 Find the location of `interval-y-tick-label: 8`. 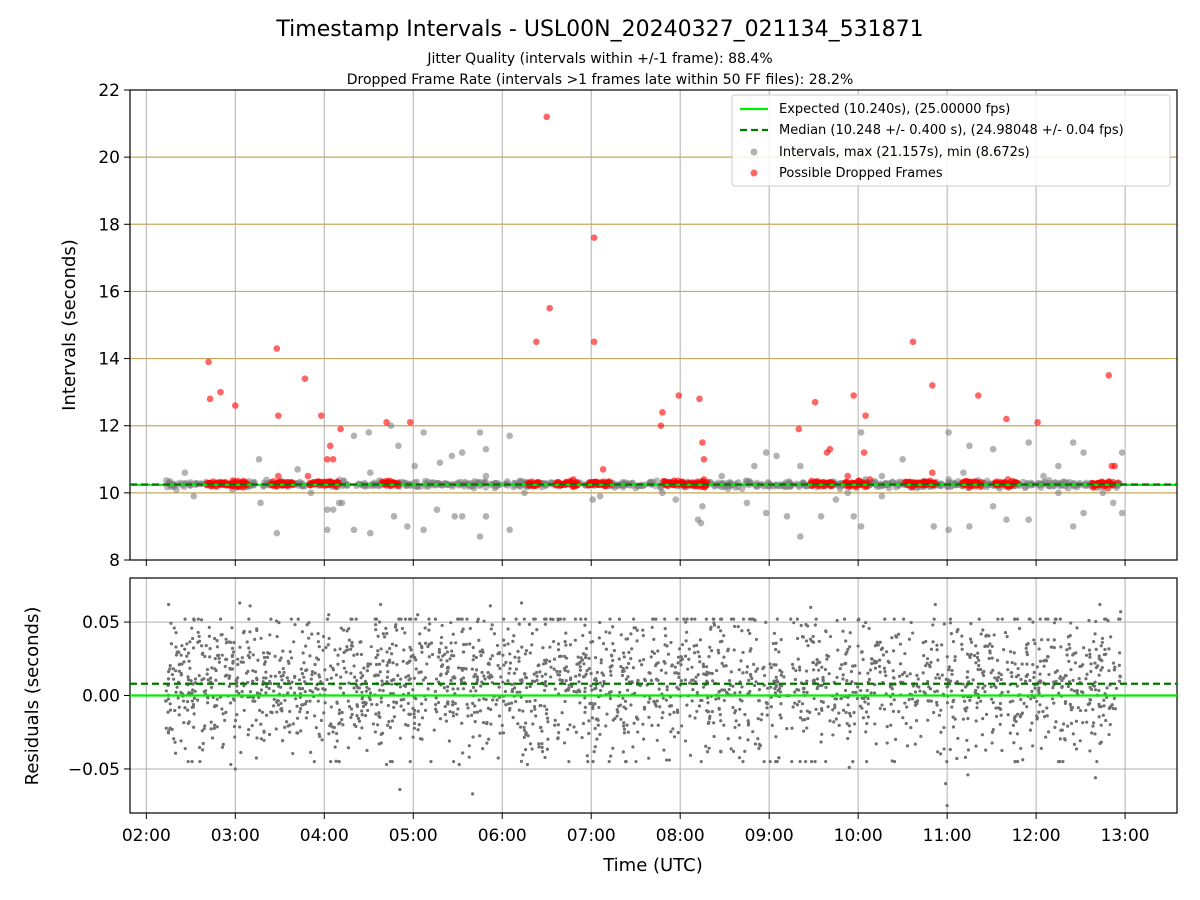

interval-y-tick-label: 8 is located at coordinates (114, 561).